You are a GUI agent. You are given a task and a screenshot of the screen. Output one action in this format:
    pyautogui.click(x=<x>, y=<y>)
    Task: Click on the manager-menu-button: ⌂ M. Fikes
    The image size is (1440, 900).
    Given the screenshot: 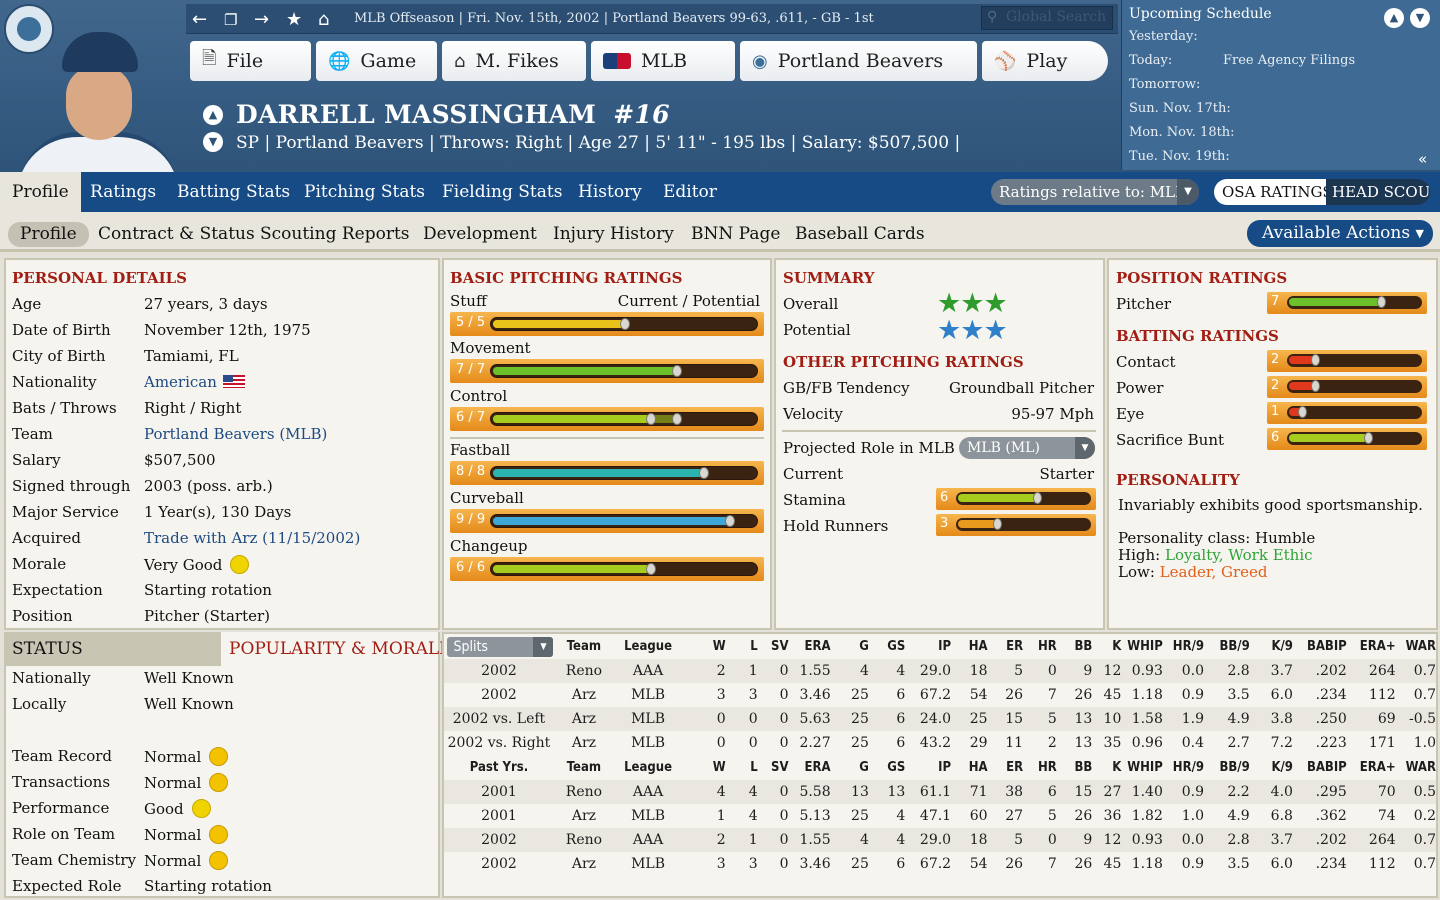 What is the action you would take?
    pyautogui.click(x=514, y=61)
    